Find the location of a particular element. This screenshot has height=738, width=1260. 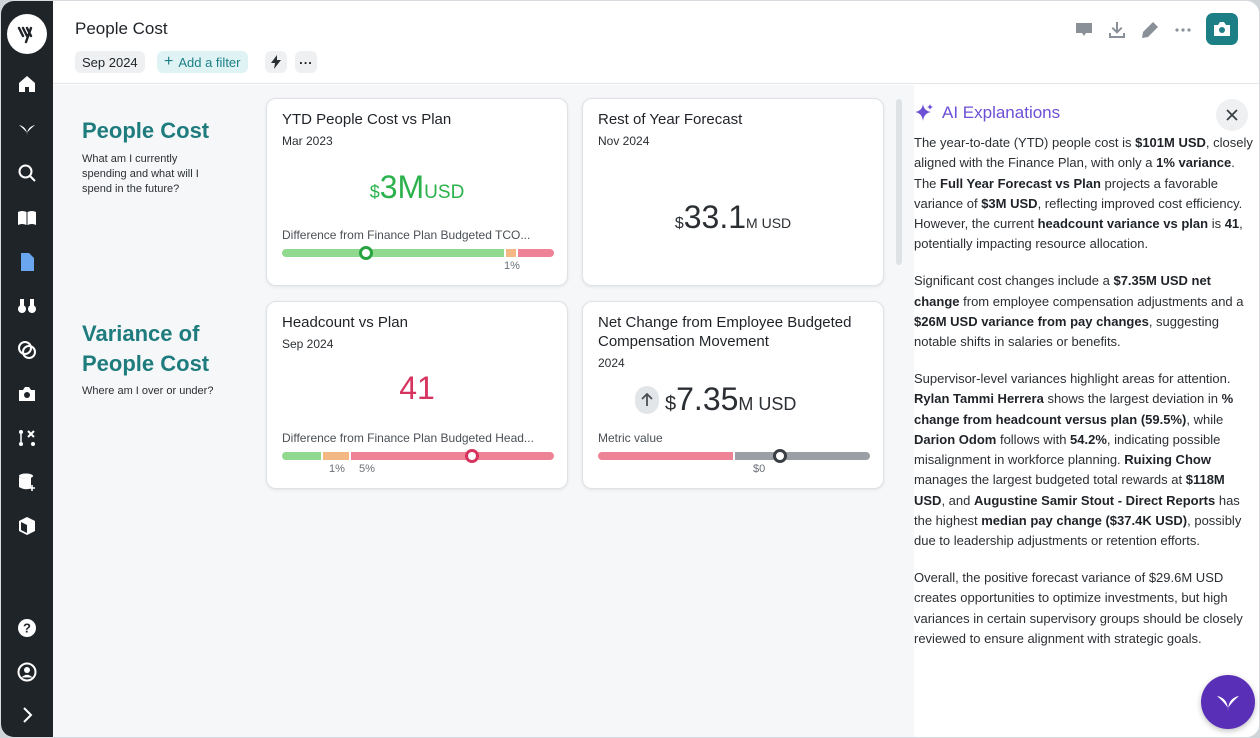

workday-icon is located at coordinates (27, 129).